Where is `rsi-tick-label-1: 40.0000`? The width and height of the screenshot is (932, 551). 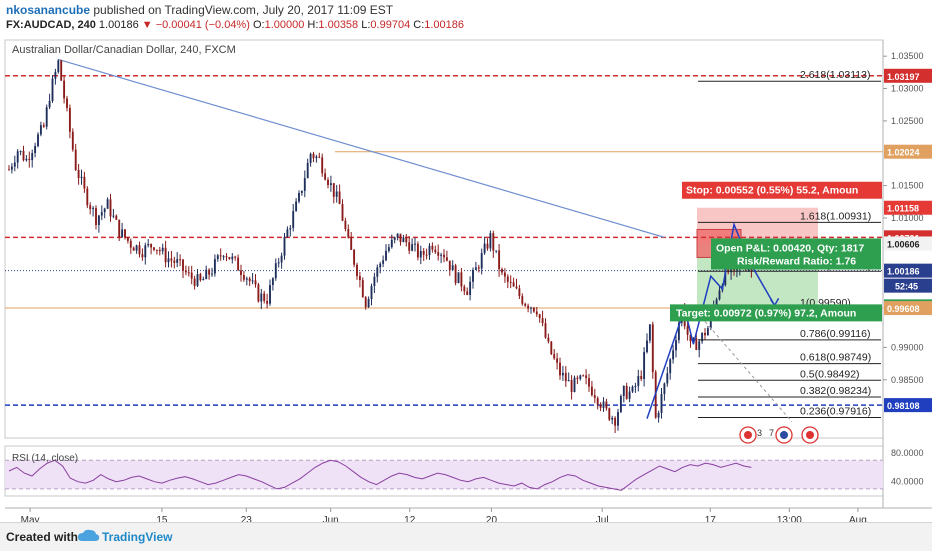
rsi-tick-label-1: 40.0000 is located at coordinates (907, 482).